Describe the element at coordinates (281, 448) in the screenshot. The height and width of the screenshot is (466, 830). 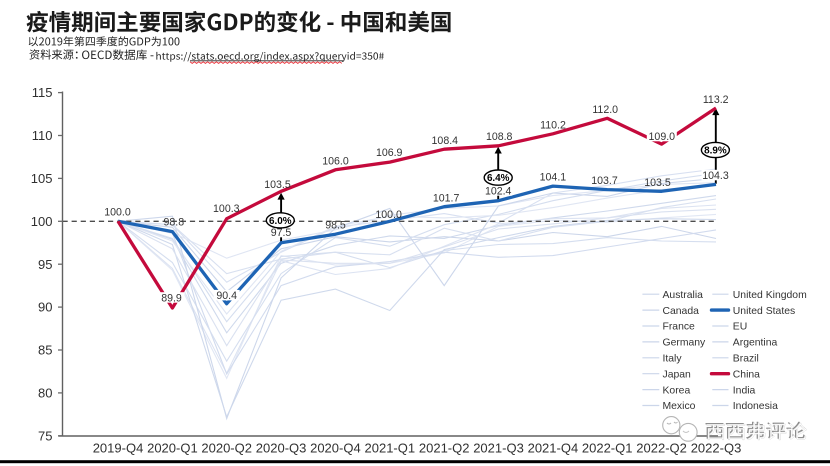
I see `svg-text: 2020-Q3` at that location.